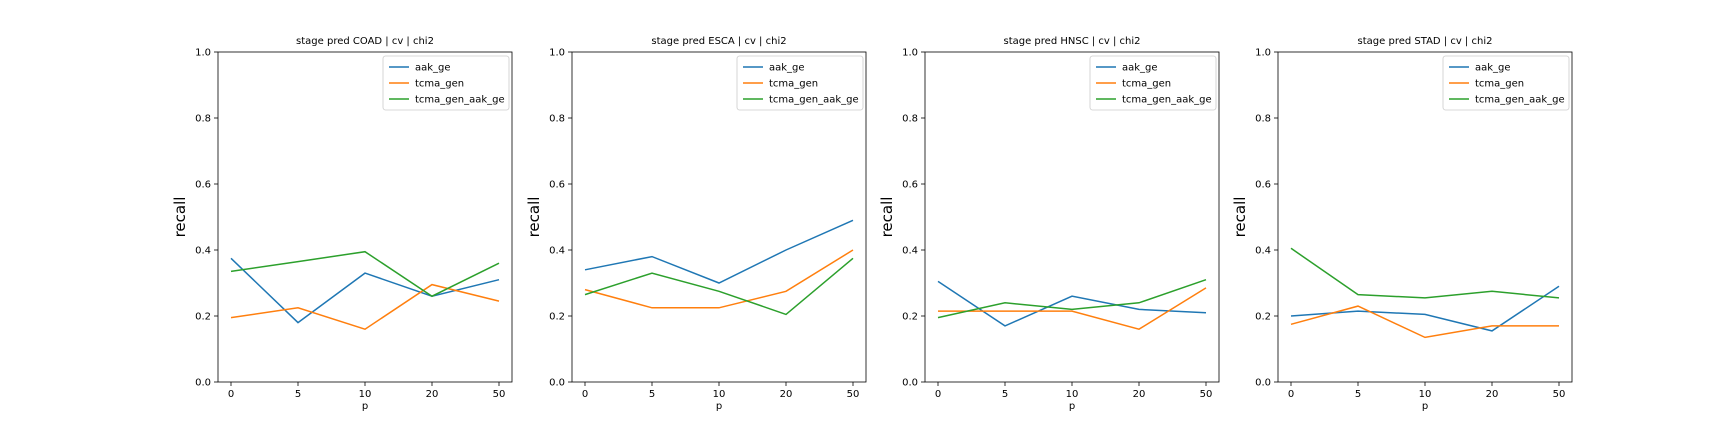 This screenshot has height=432, width=1728. I want to click on chart-title: stage pred COAD | cv | chi2, so click(365, 41).